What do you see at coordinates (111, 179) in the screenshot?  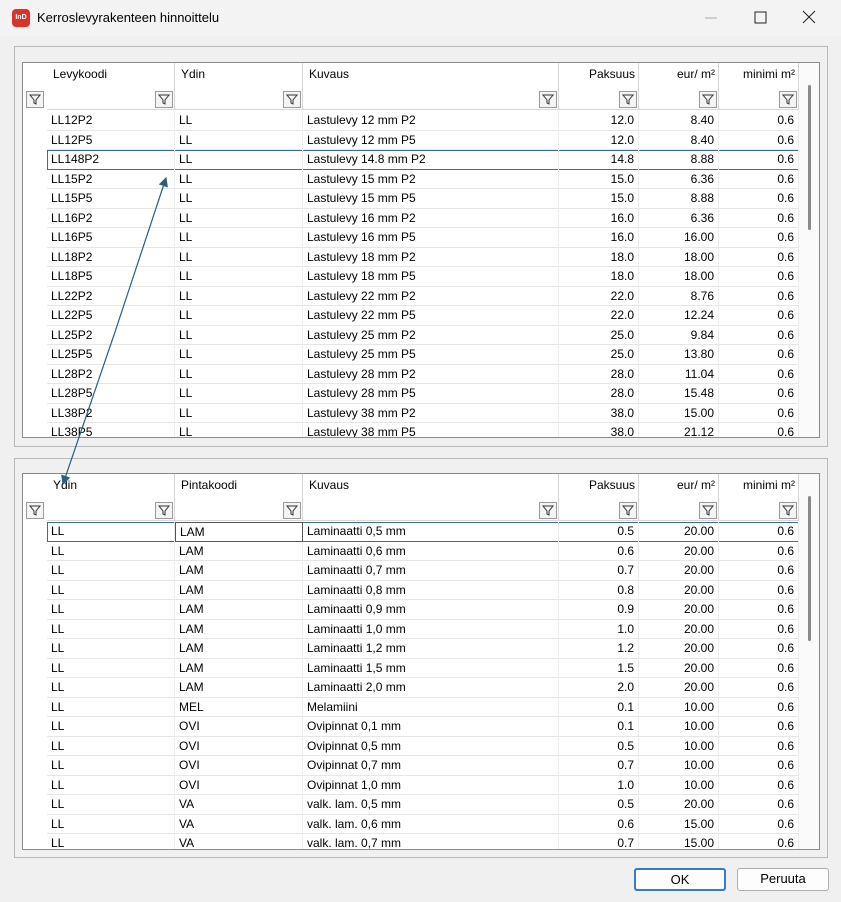 I see `table-cell: LL15P2` at bounding box center [111, 179].